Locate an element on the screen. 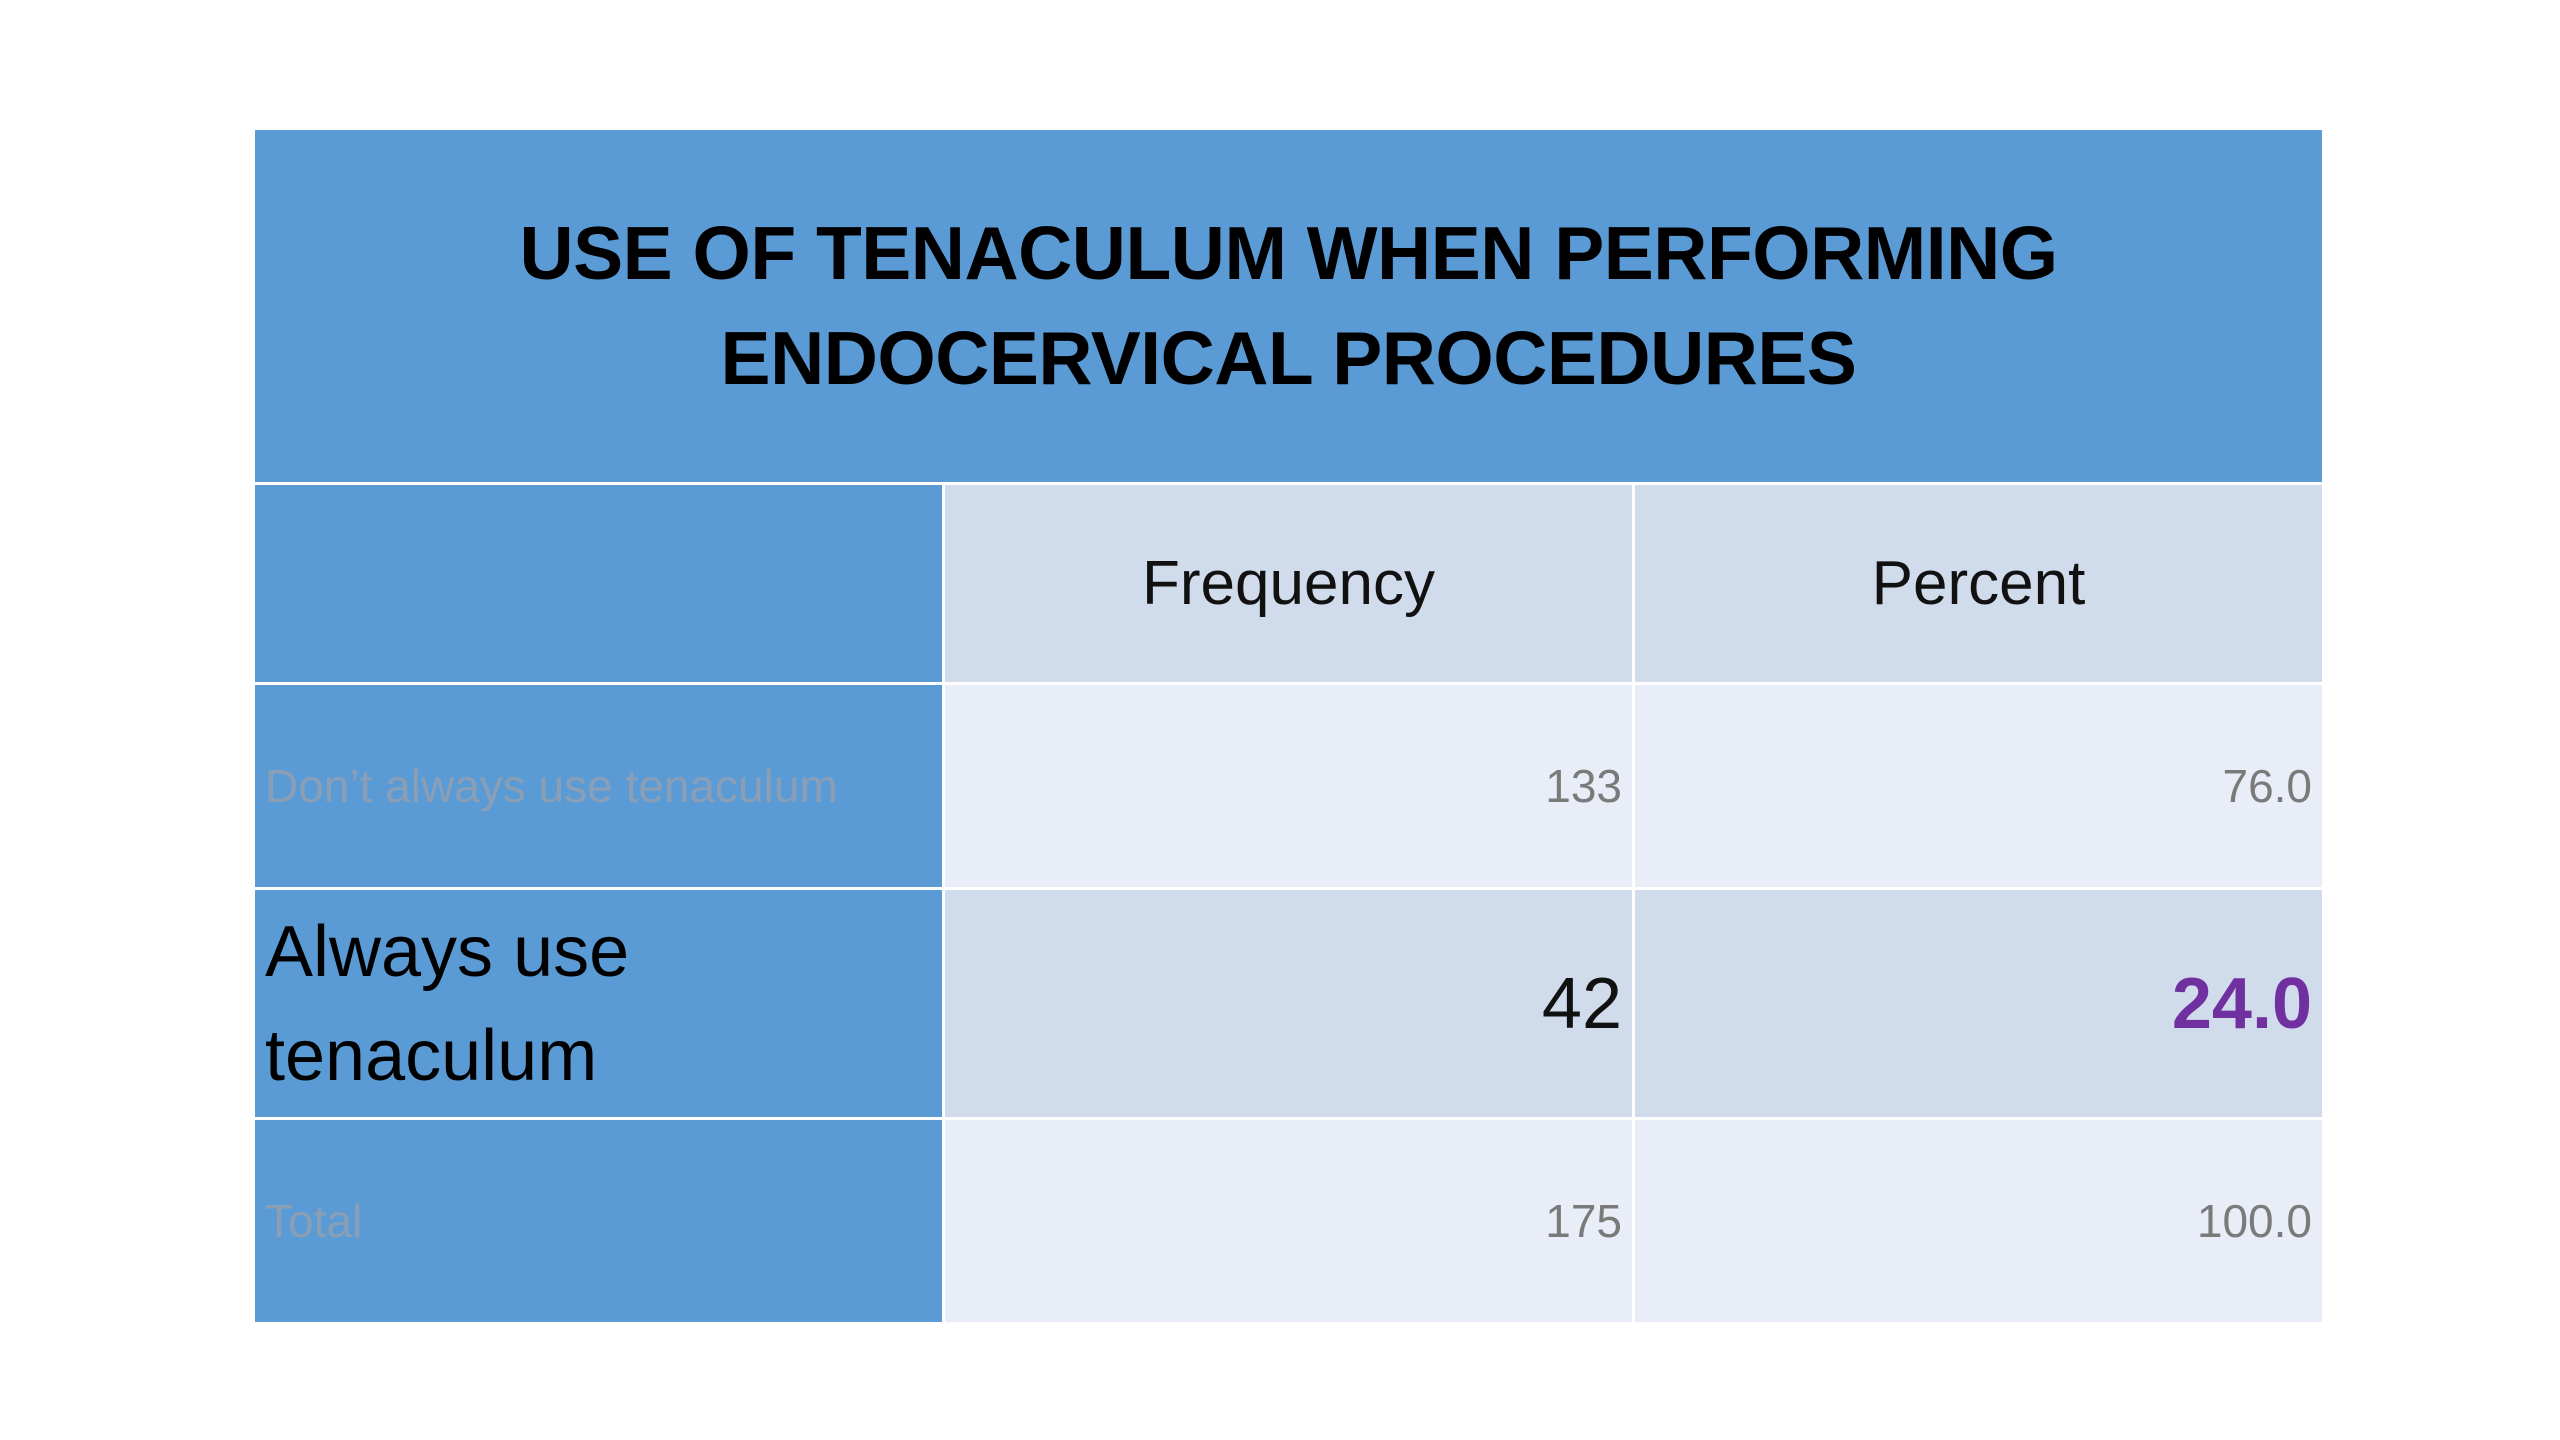  table-row-highlighted: Always use tenaculum 42 24.0 is located at coordinates (1289, 1003).